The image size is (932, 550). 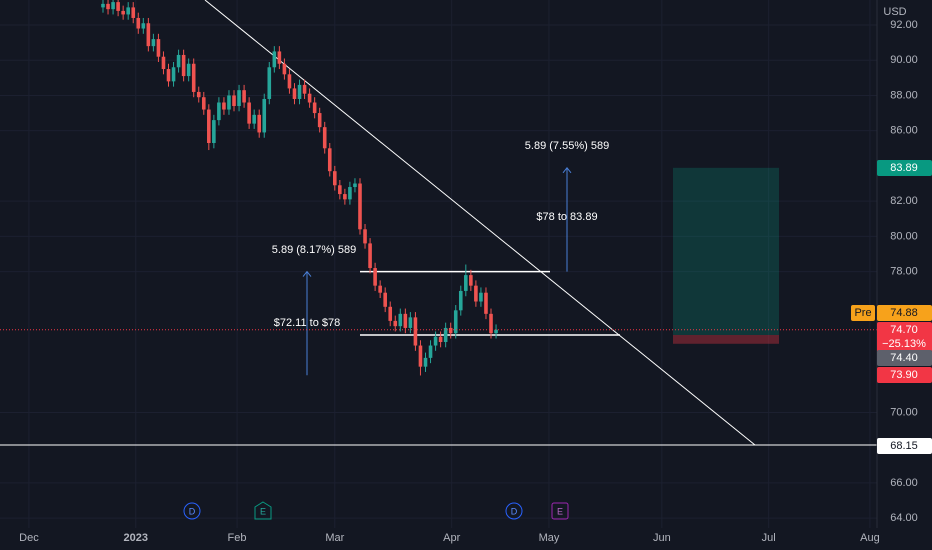 I want to click on session-badge, so click(x=863, y=313).